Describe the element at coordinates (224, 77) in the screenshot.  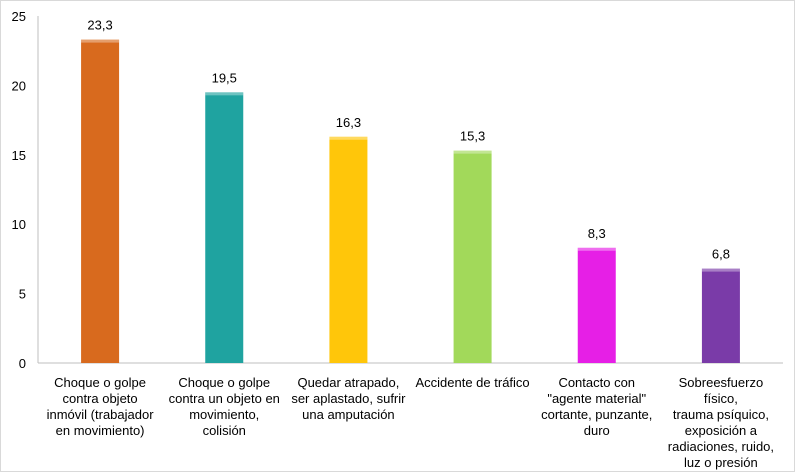
I see `data-label: 19,5` at that location.